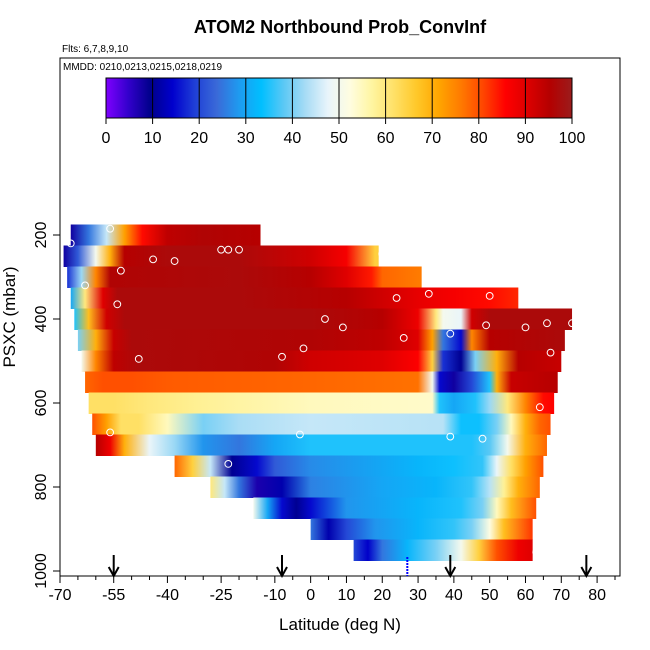  I want to click on x-tick-label: 50, so click(490, 595).